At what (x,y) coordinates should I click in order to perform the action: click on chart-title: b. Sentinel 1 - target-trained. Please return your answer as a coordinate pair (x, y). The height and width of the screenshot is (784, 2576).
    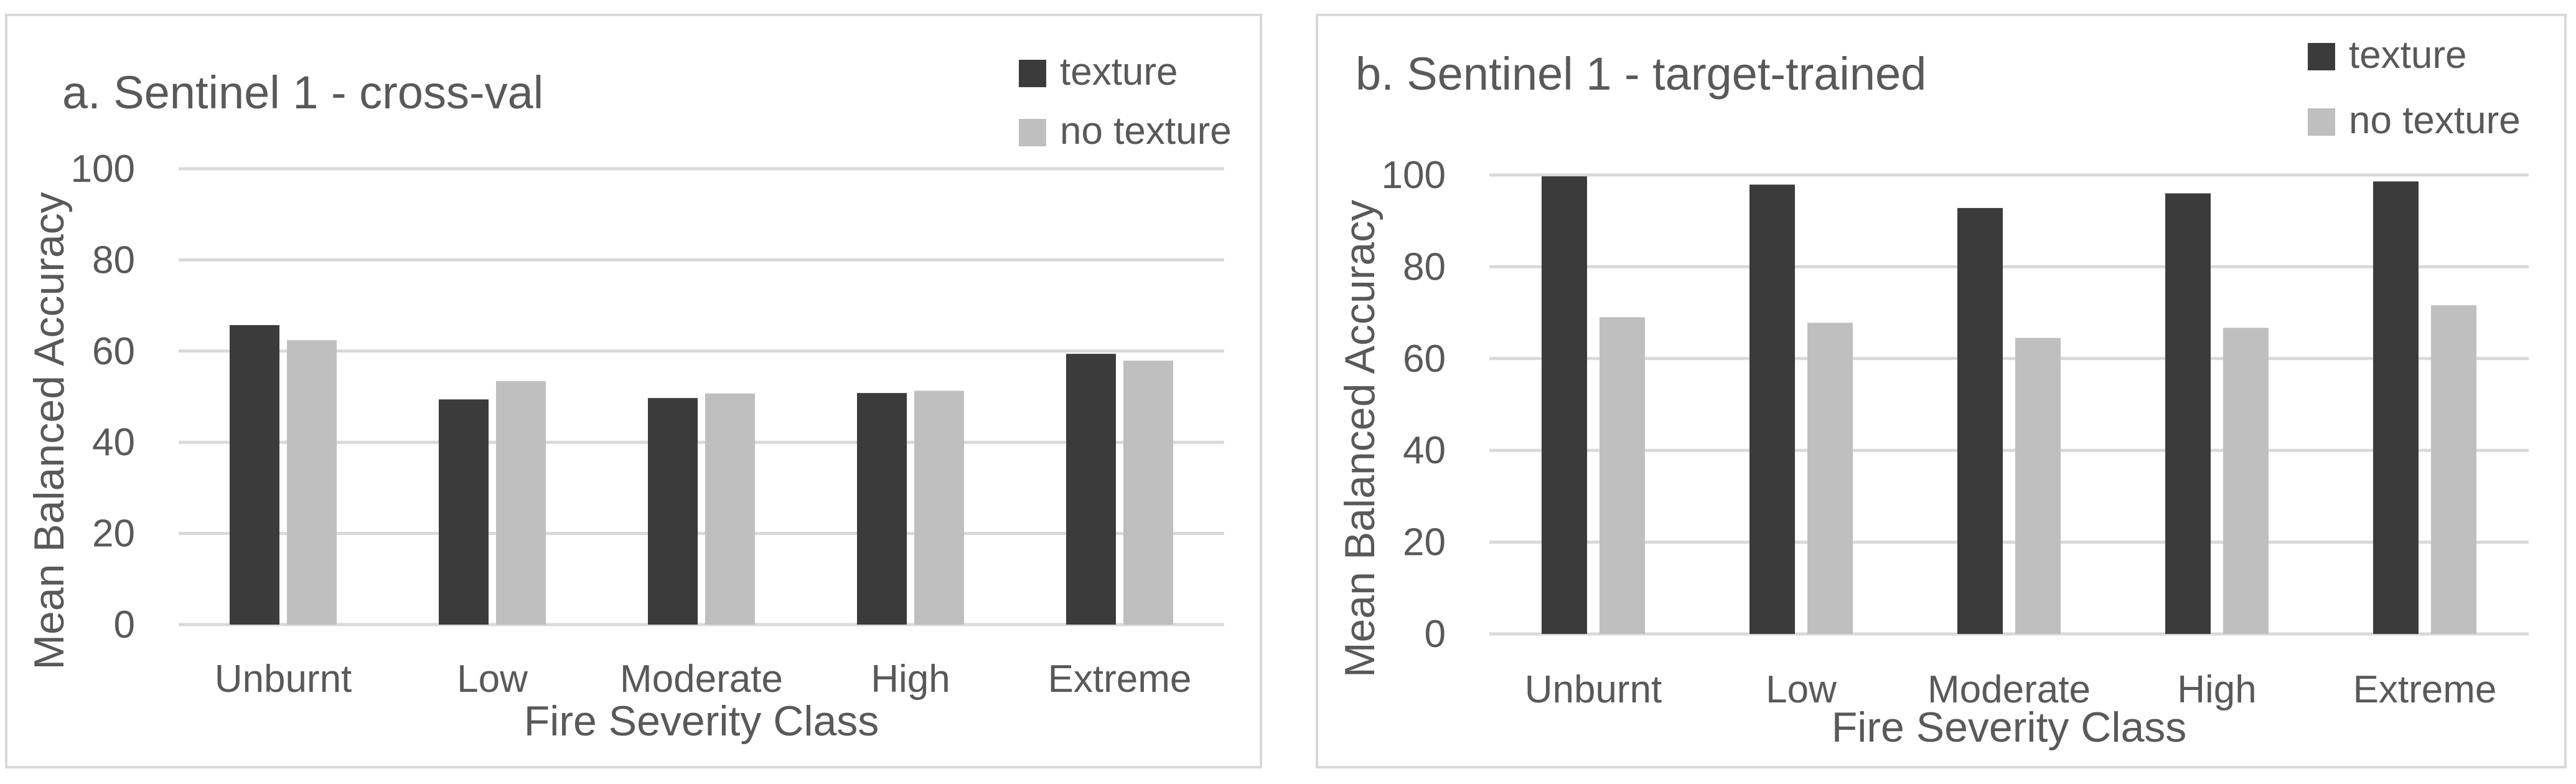
    Looking at the image, I should click on (1641, 74).